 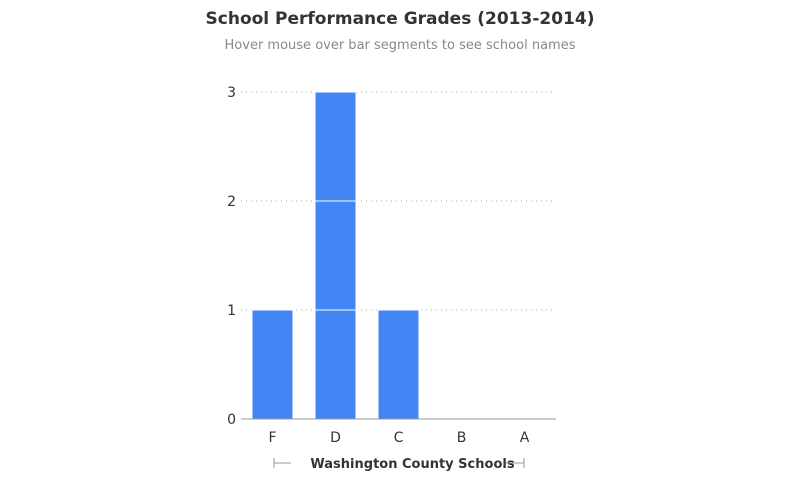 What do you see at coordinates (231, 420) in the screenshot?
I see `y-tick-label: 0` at bounding box center [231, 420].